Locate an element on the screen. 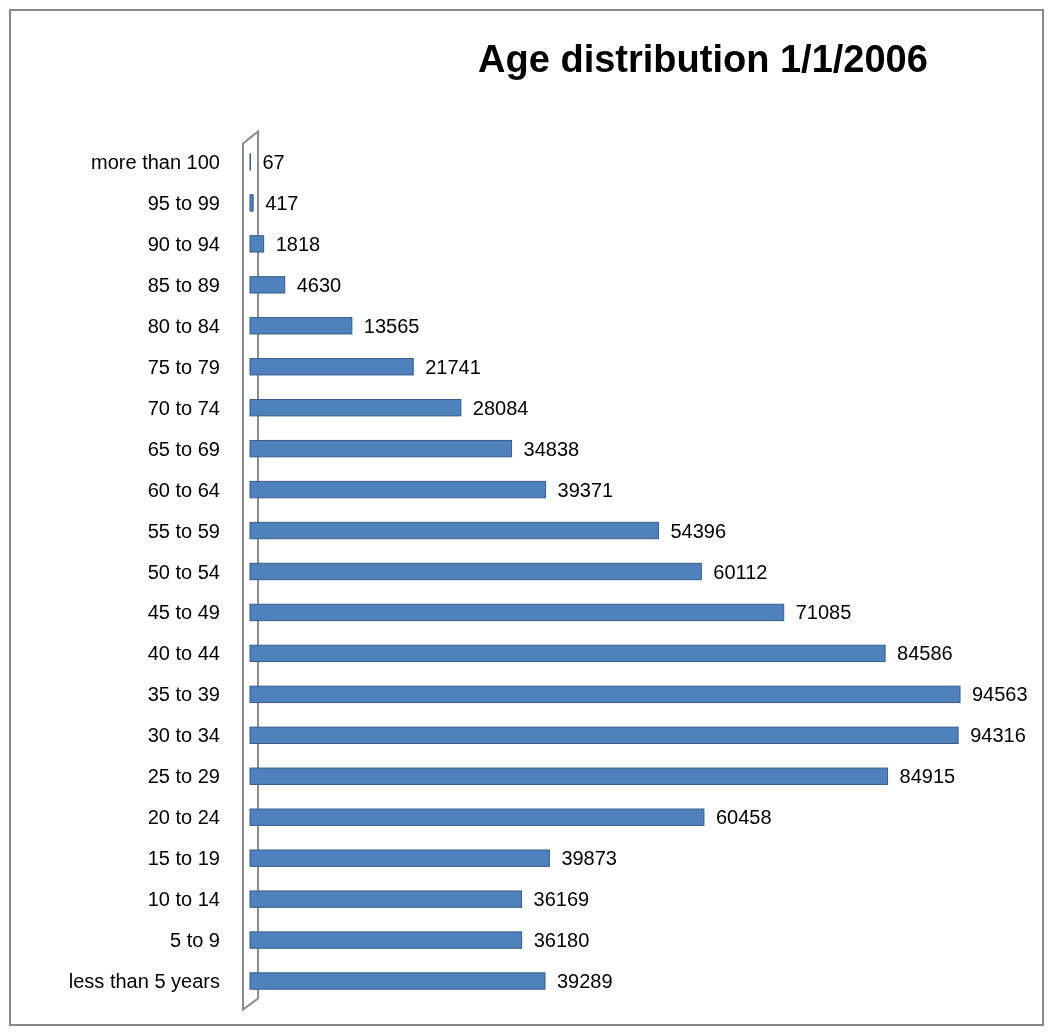  y-tick-label: 40 to 44 is located at coordinates (183, 653).